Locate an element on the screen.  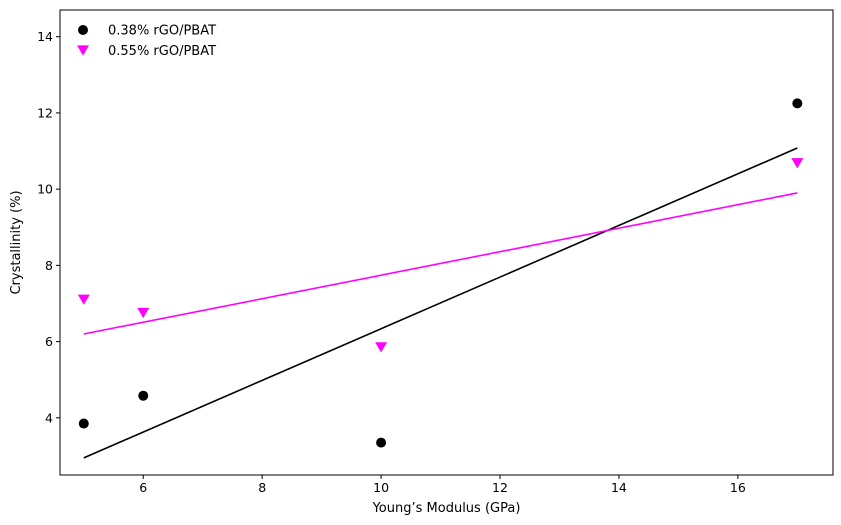
y-axis-title: Crystallinity (%) is located at coordinates (16, 242).